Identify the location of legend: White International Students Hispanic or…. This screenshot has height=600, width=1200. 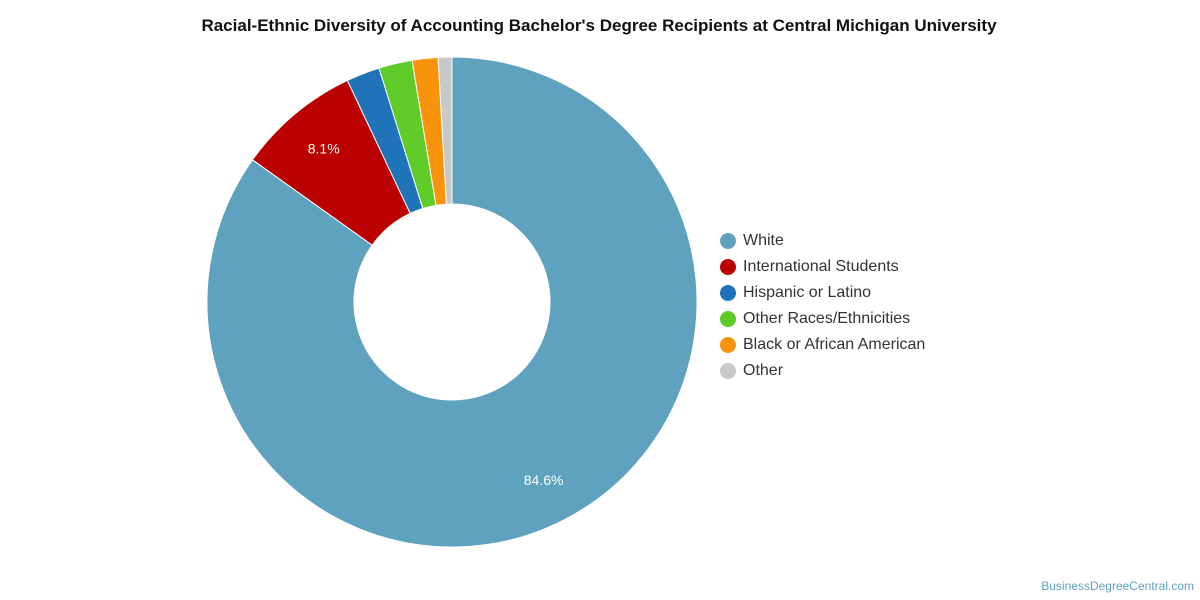
(822, 306).